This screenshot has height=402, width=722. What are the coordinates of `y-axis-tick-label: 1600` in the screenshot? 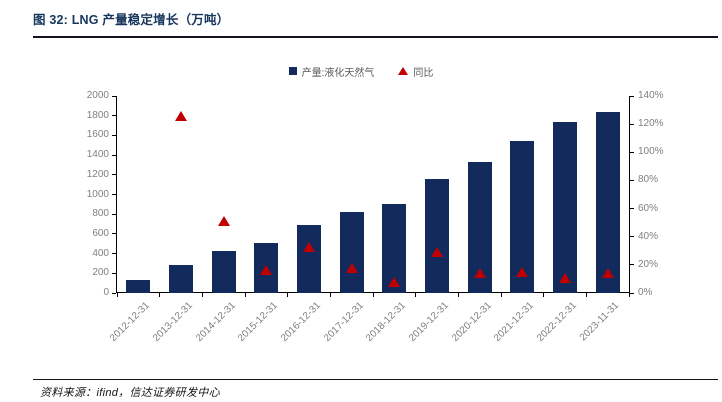 It's located at (97, 135).